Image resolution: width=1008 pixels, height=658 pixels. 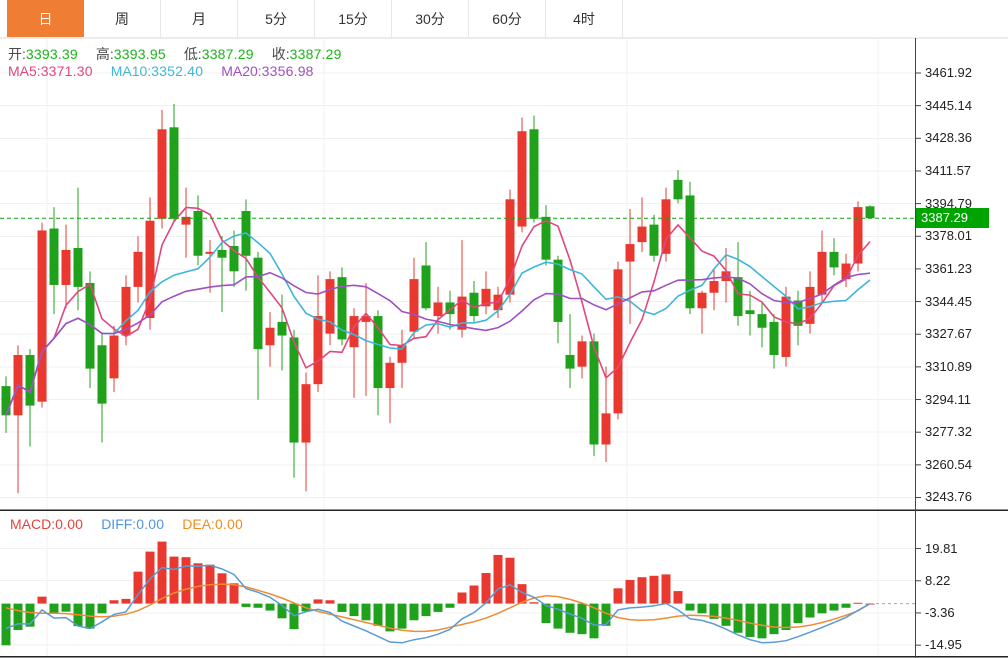 What do you see at coordinates (45, 18) in the screenshot?
I see `tab-period-0: 日` at bounding box center [45, 18].